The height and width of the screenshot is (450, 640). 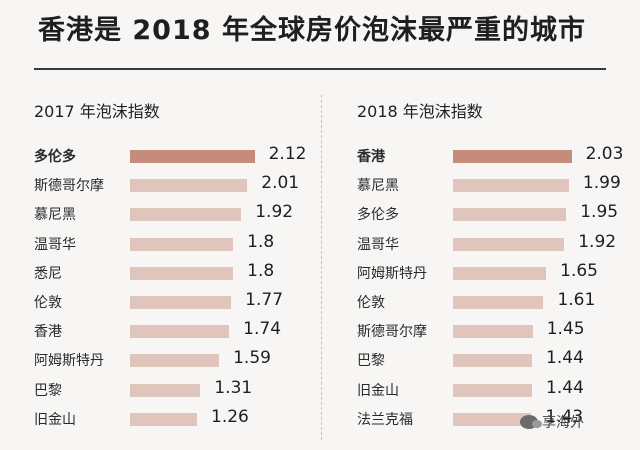 I want to click on bar-row: 伦敦 1.61, so click(x=498, y=302).